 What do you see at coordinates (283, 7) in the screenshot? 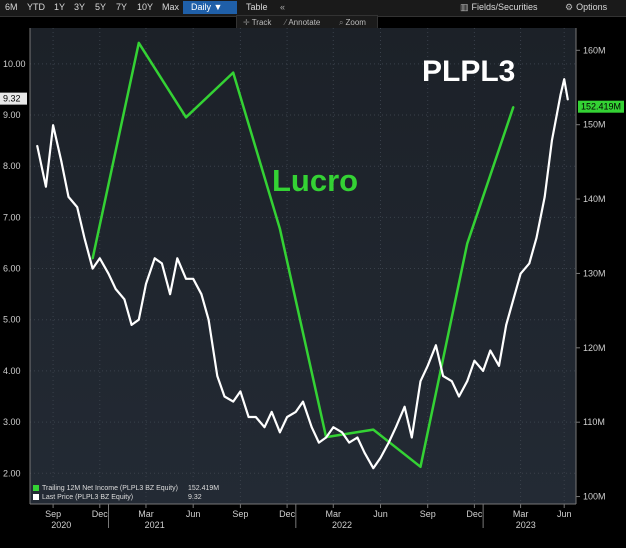
I see `collapse-button: «` at bounding box center [283, 7].